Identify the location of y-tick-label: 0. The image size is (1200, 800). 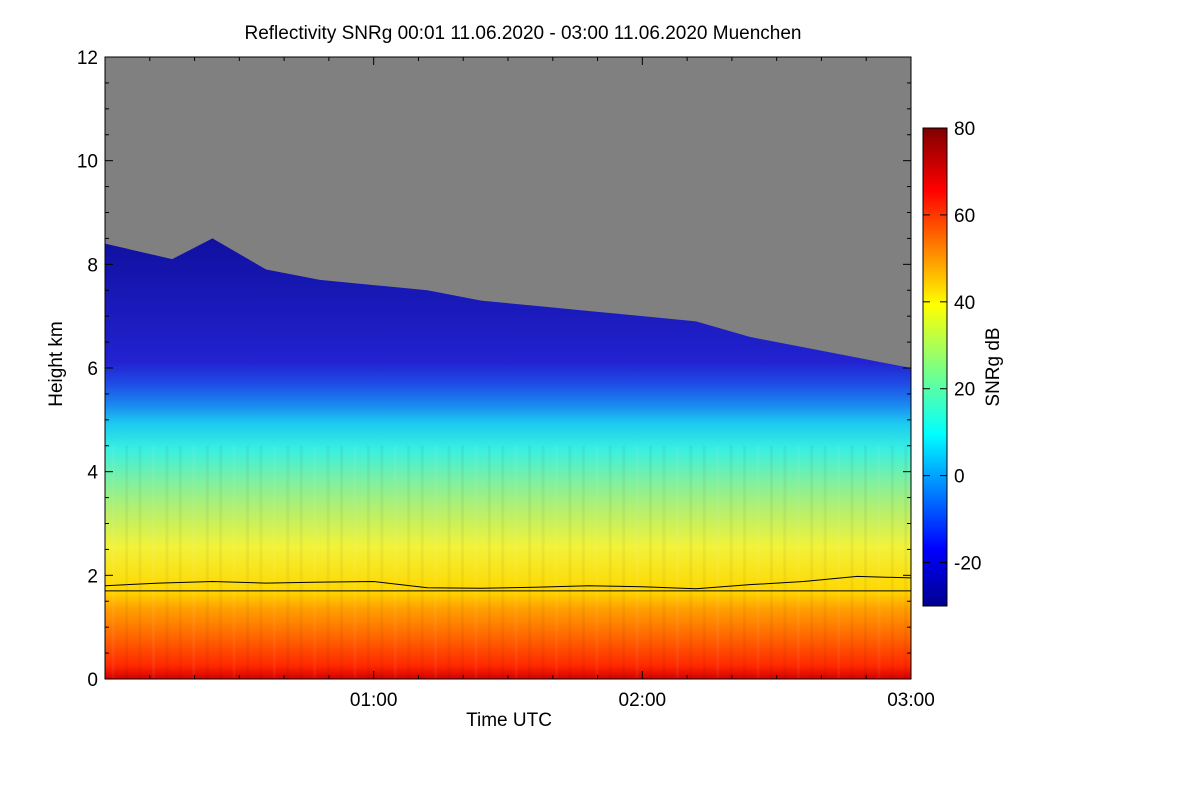
(92, 680).